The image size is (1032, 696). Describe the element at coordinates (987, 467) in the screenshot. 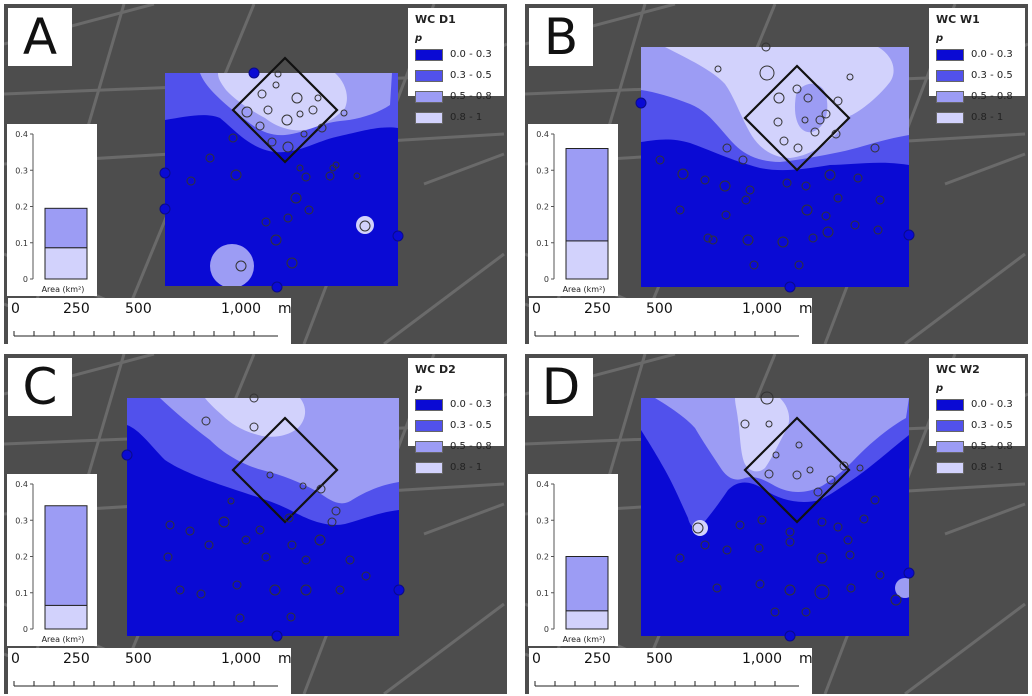

I see `legend-label: 0.8 - 1` at that location.